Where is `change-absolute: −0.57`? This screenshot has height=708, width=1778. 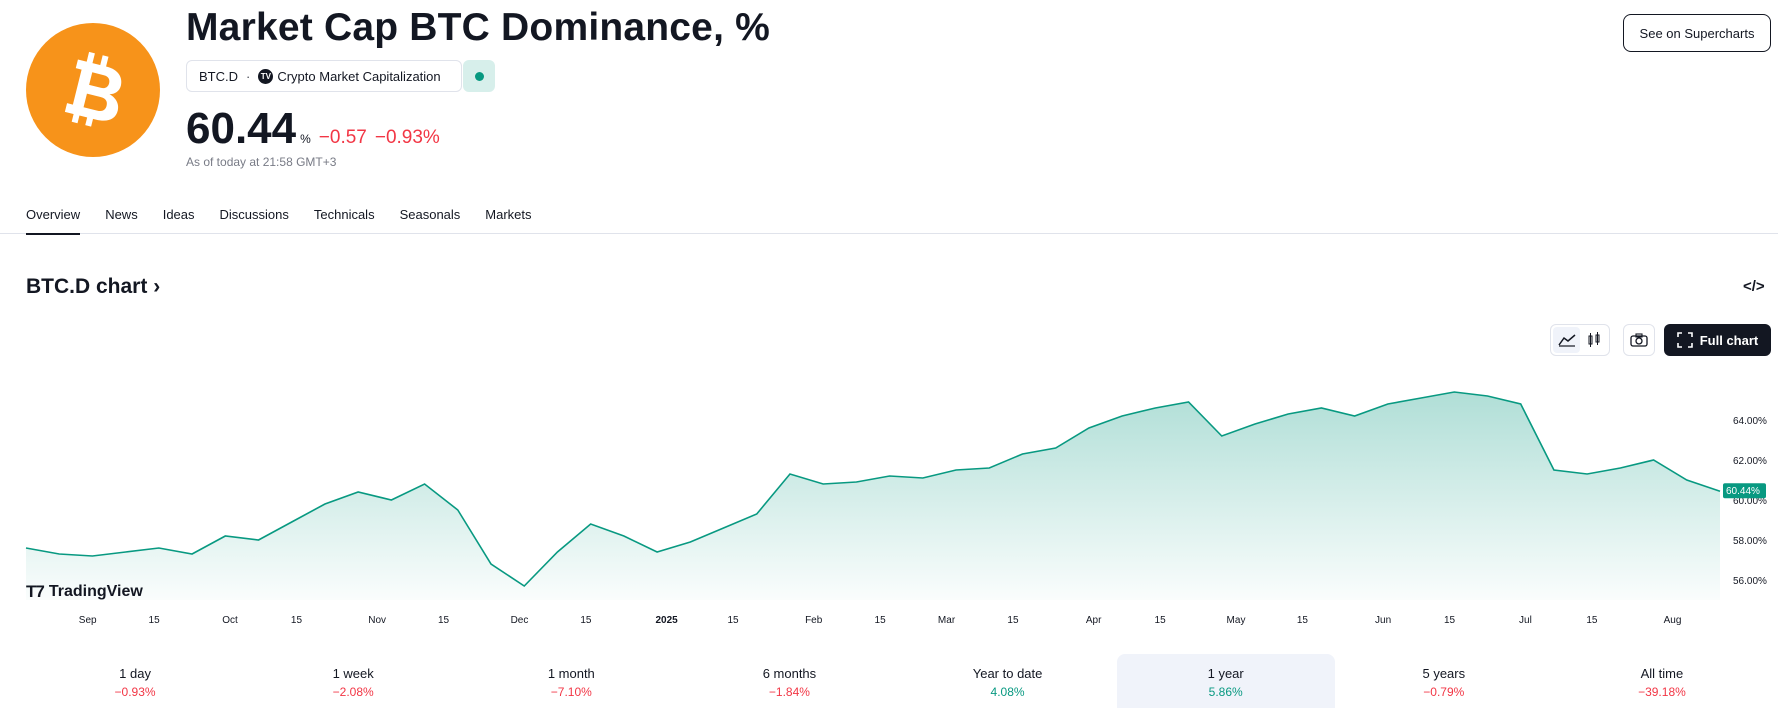 change-absolute: −0.57 is located at coordinates (342, 137).